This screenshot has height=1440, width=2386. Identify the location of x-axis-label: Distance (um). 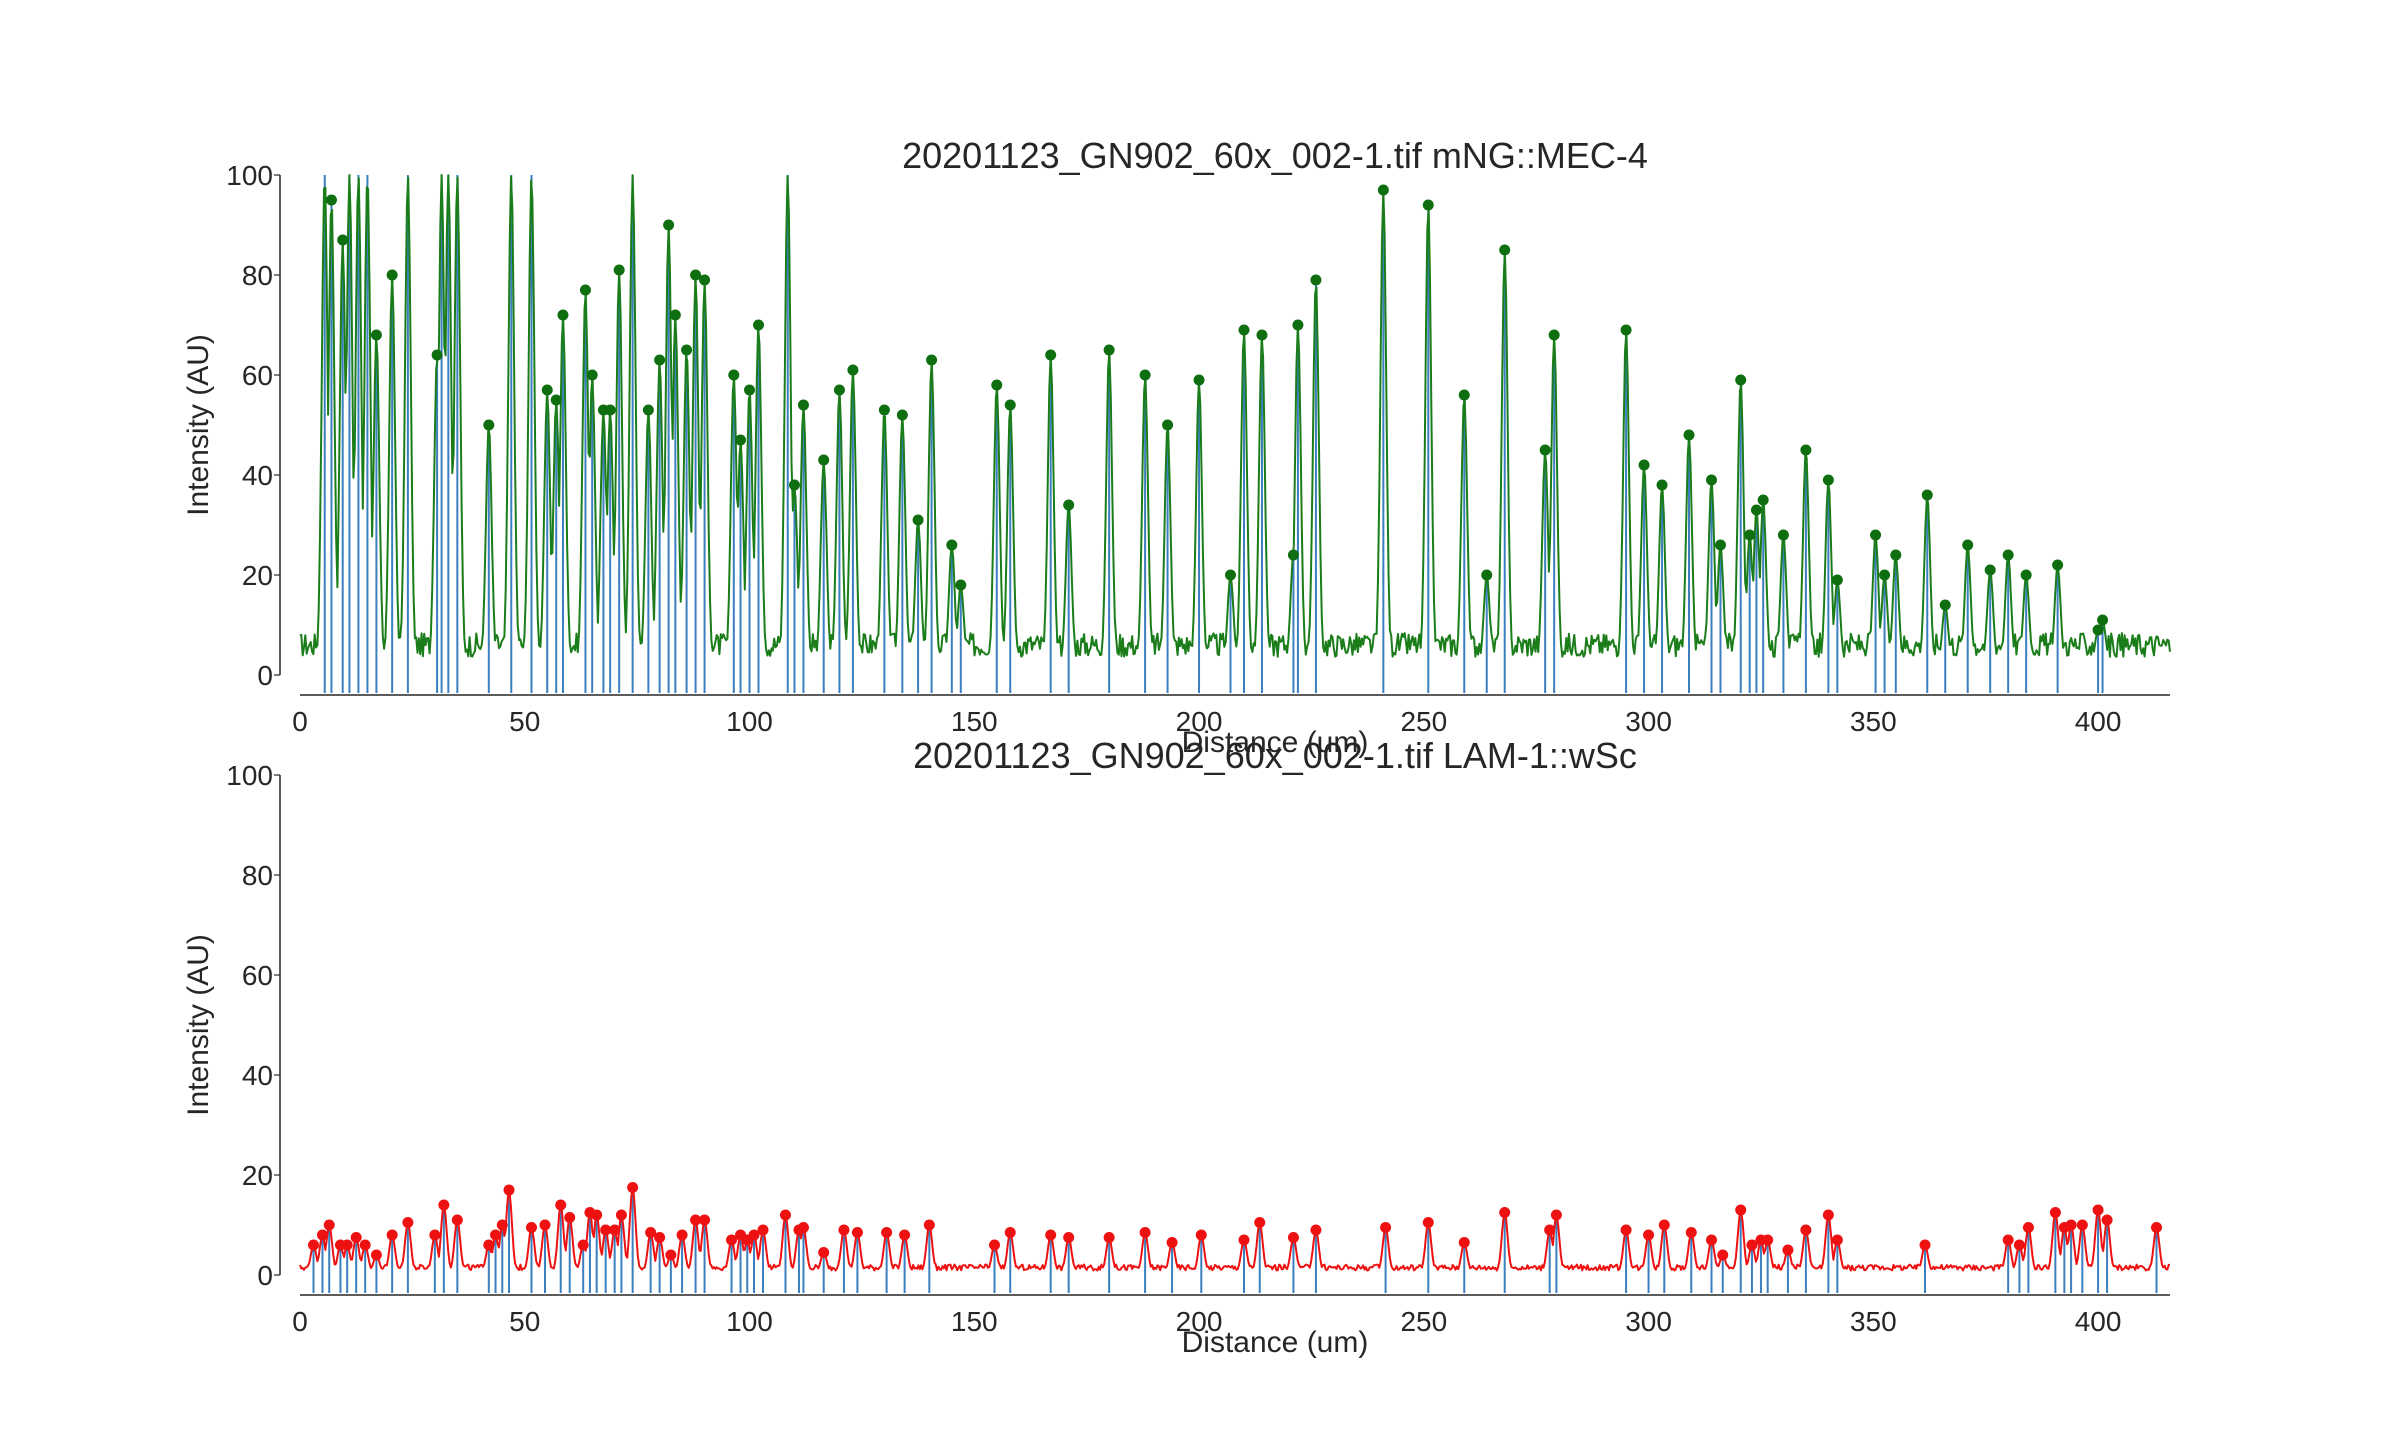
(1275, 742).